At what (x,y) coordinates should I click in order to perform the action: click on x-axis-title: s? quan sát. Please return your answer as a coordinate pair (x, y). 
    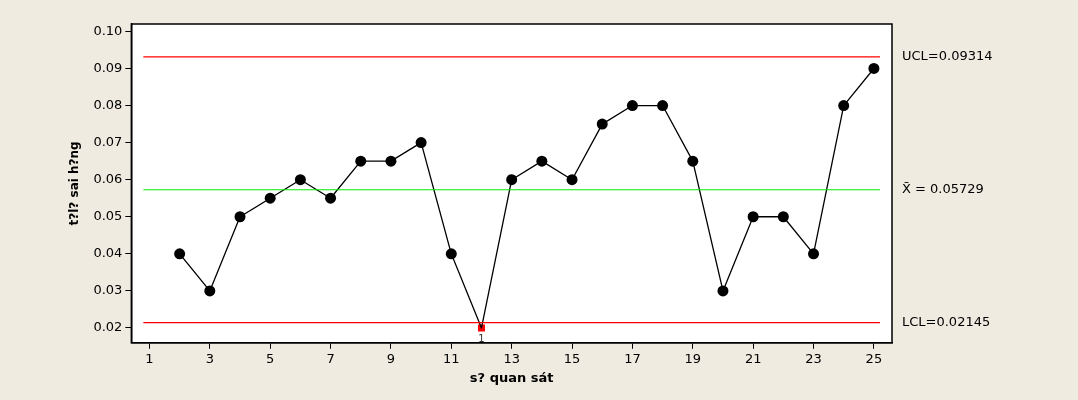
    Looking at the image, I should click on (511, 377).